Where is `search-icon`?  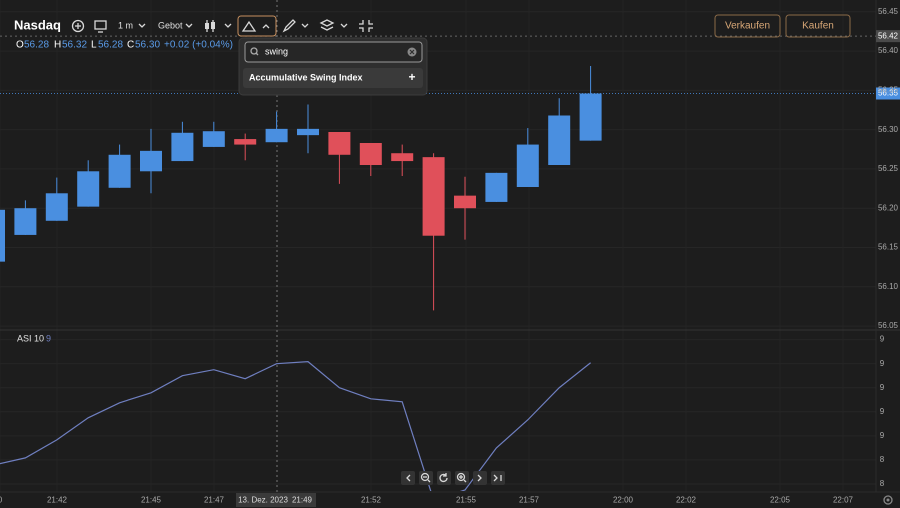
search-icon is located at coordinates (254, 51).